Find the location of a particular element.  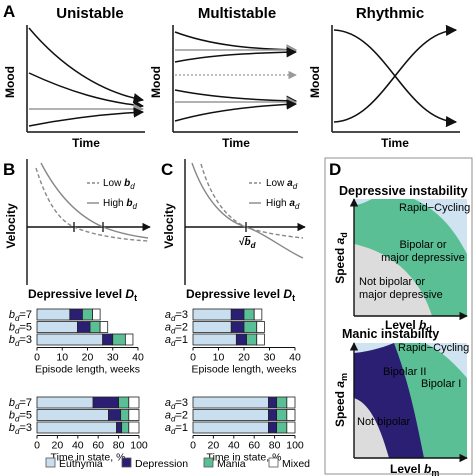

xlabel-multistable: Time is located at coordinates (236, 143).